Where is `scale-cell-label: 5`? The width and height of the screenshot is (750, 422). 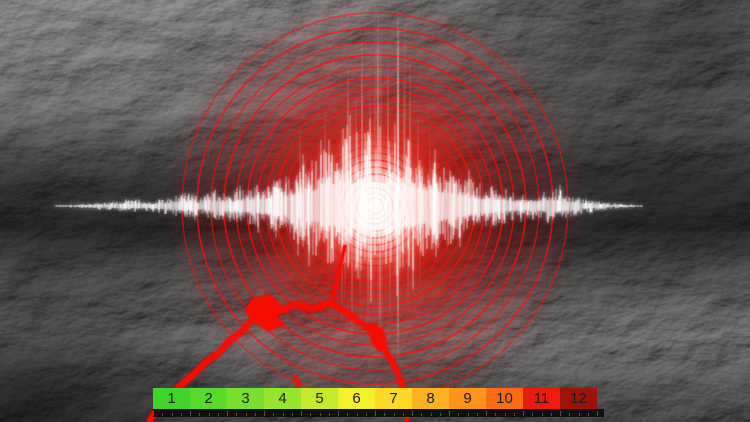
scale-cell-label: 5 is located at coordinates (319, 398).